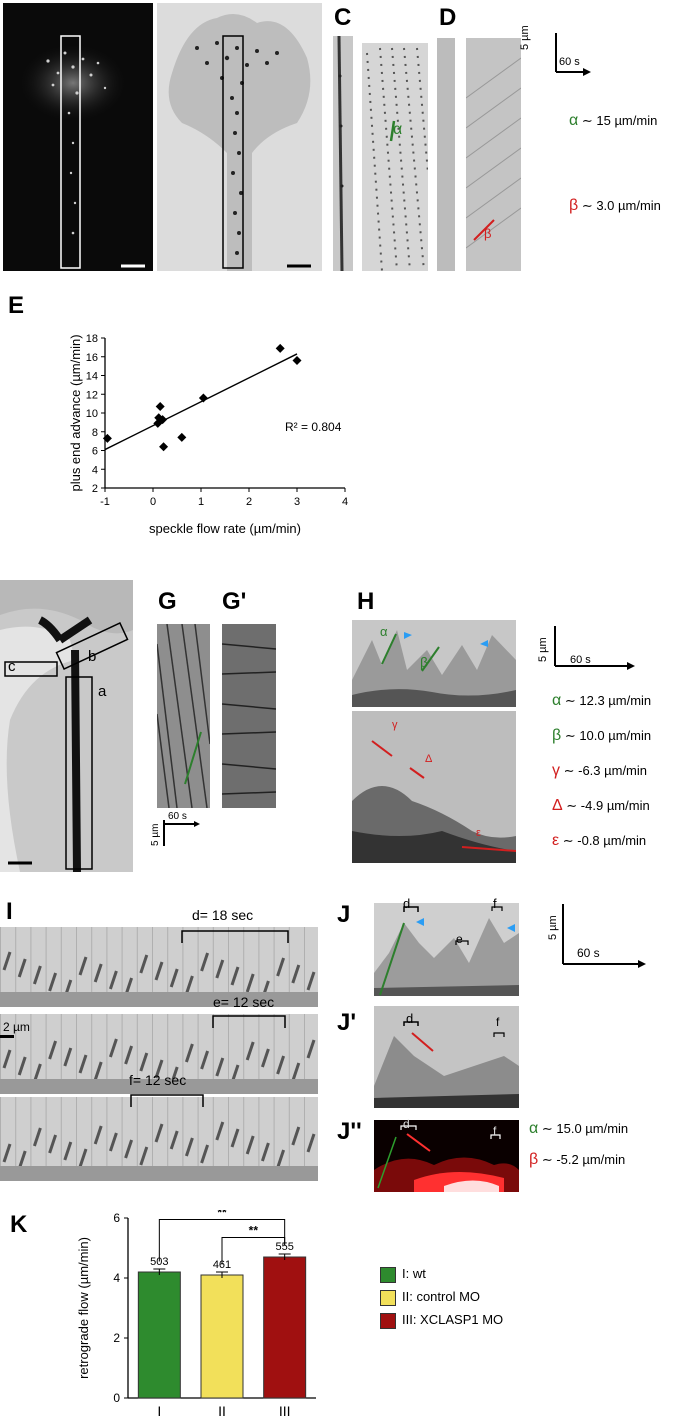 The height and width of the screenshot is (1423, 683). What do you see at coordinates (446, 154) in the screenshot?
I see `panel-d-narrow-strip` at bounding box center [446, 154].